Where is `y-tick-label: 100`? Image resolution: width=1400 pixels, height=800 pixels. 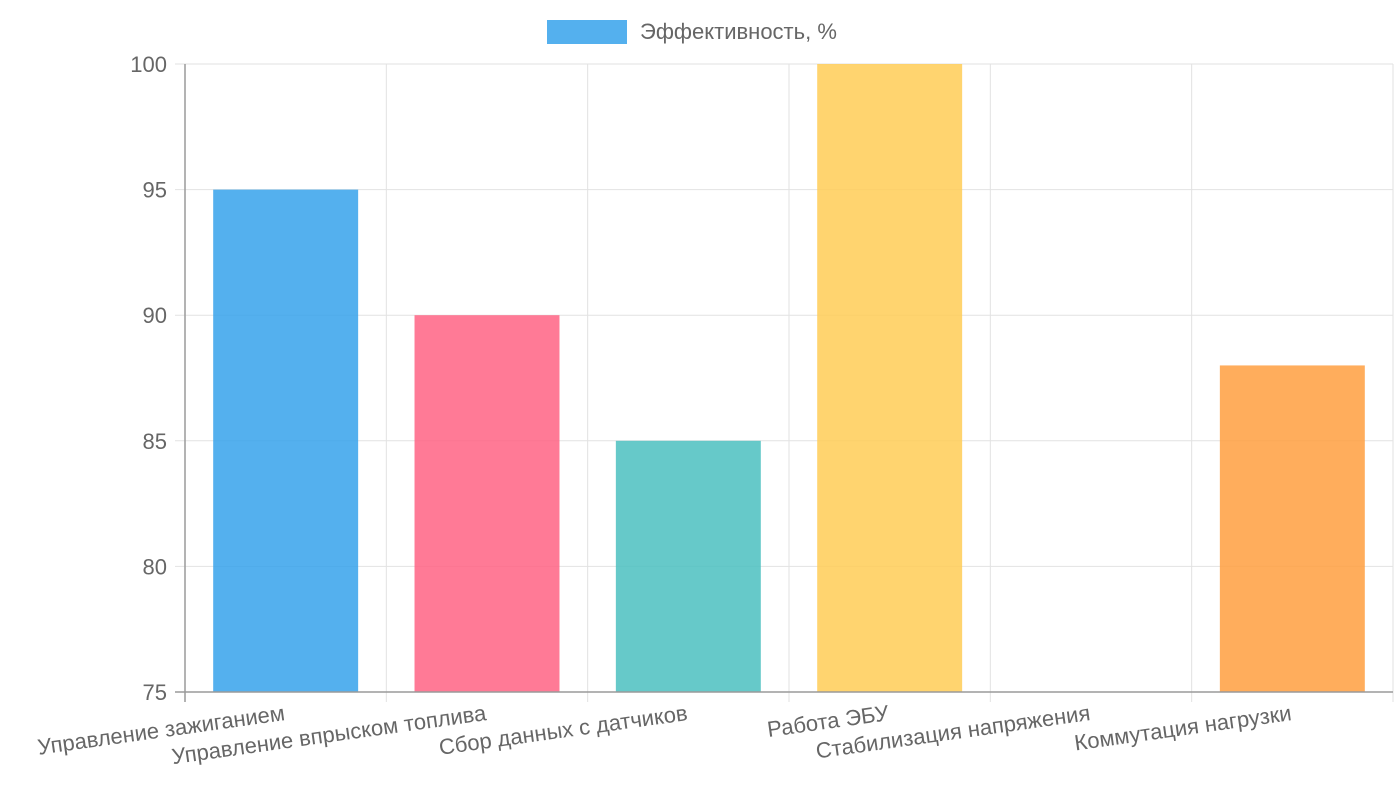
y-tick-label: 100 is located at coordinates (148, 64).